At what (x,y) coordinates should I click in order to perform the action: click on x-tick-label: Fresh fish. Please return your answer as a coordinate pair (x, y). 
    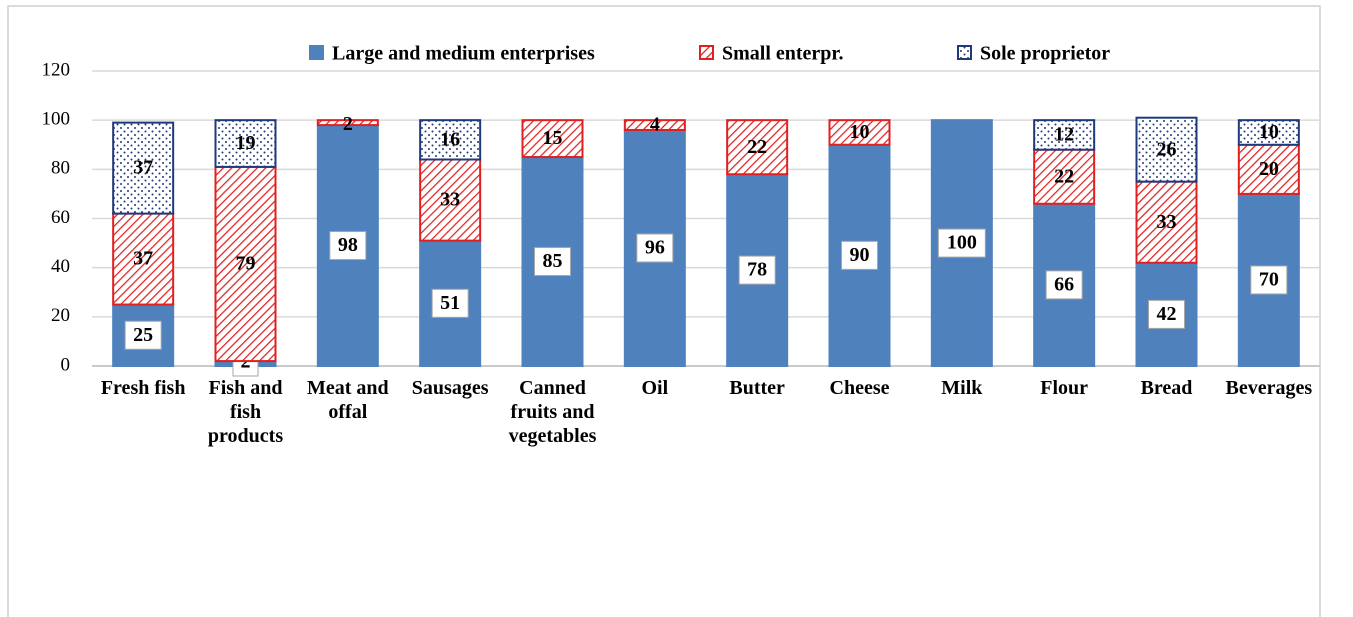
    Looking at the image, I should click on (143, 388).